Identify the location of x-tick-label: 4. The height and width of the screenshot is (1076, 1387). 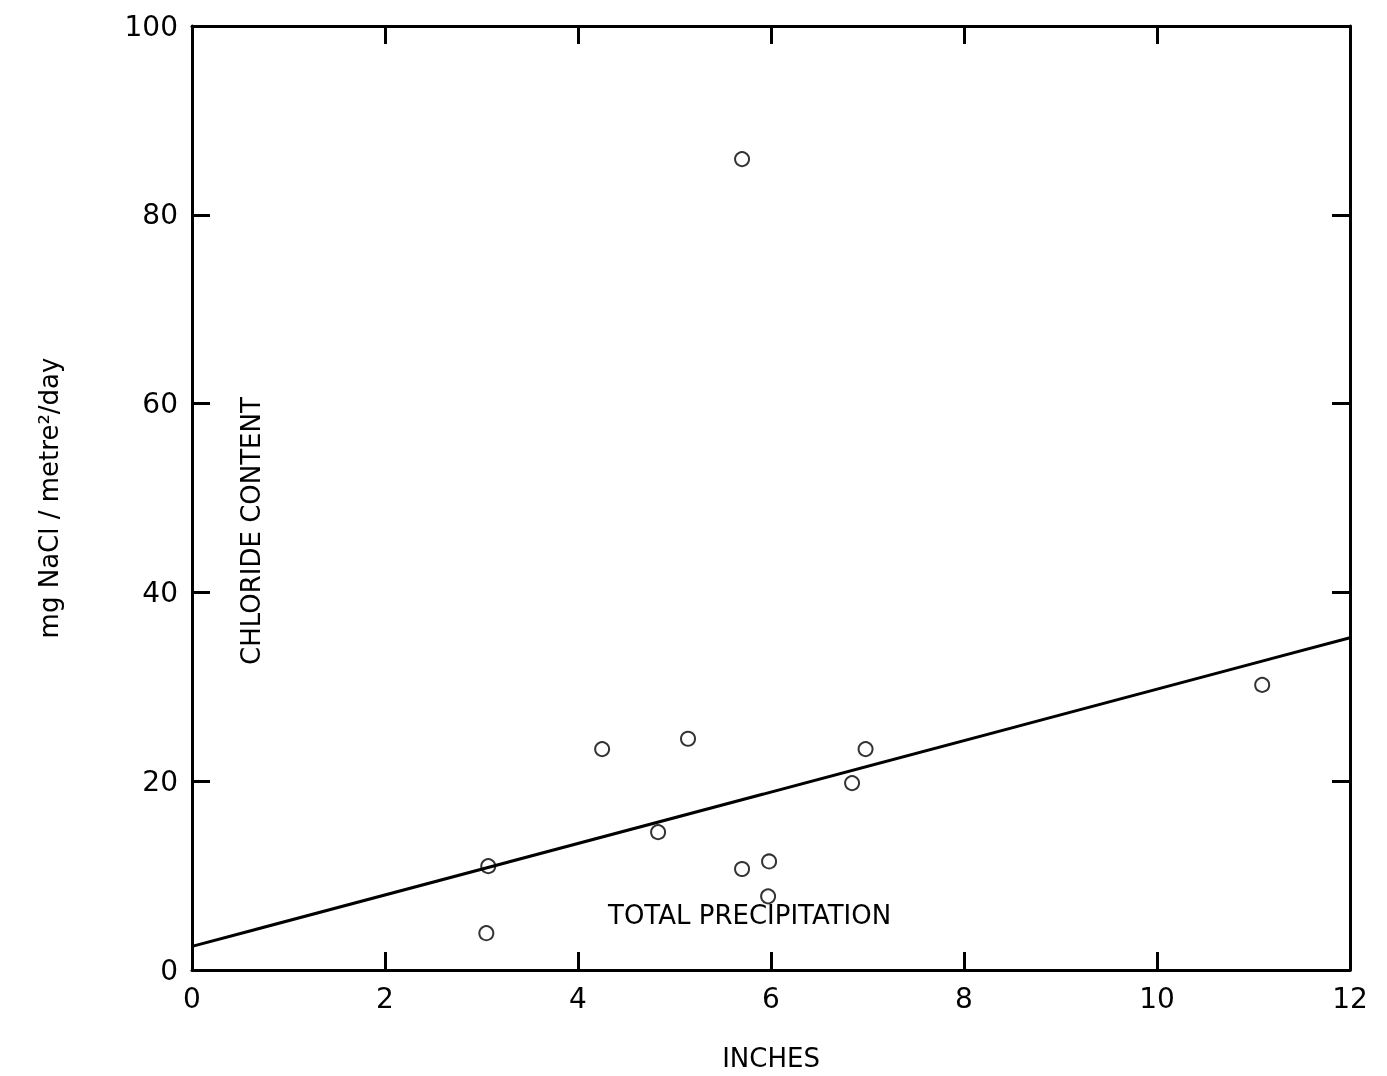
(578, 998).